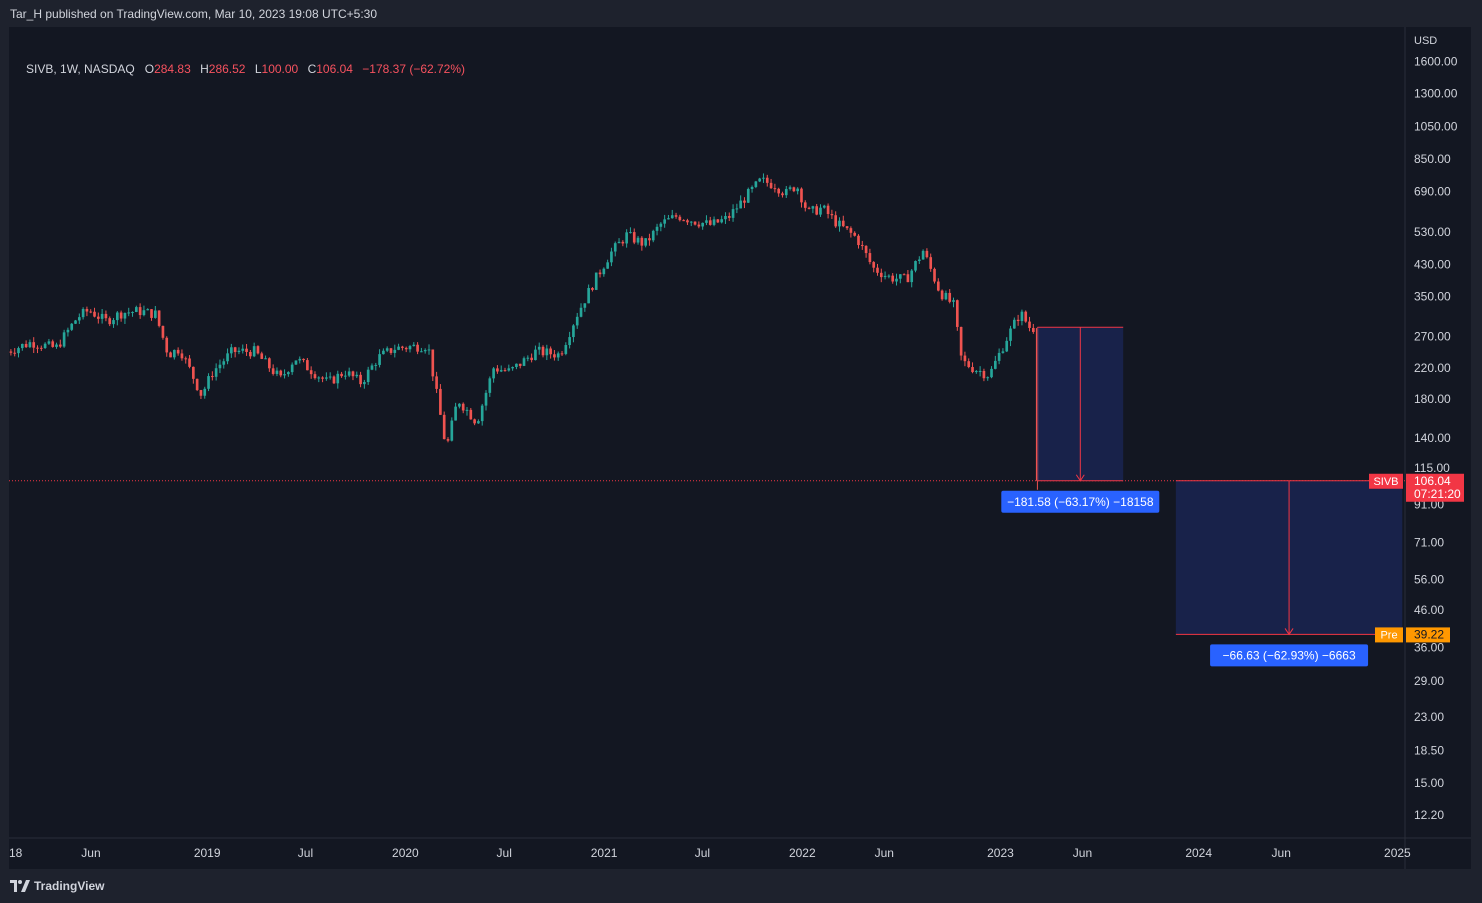 The height and width of the screenshot is (903, 1482). Describe the element at coordinates (1000, 853) in the screenshot. I see `x-tick-label: 2023` at that location.